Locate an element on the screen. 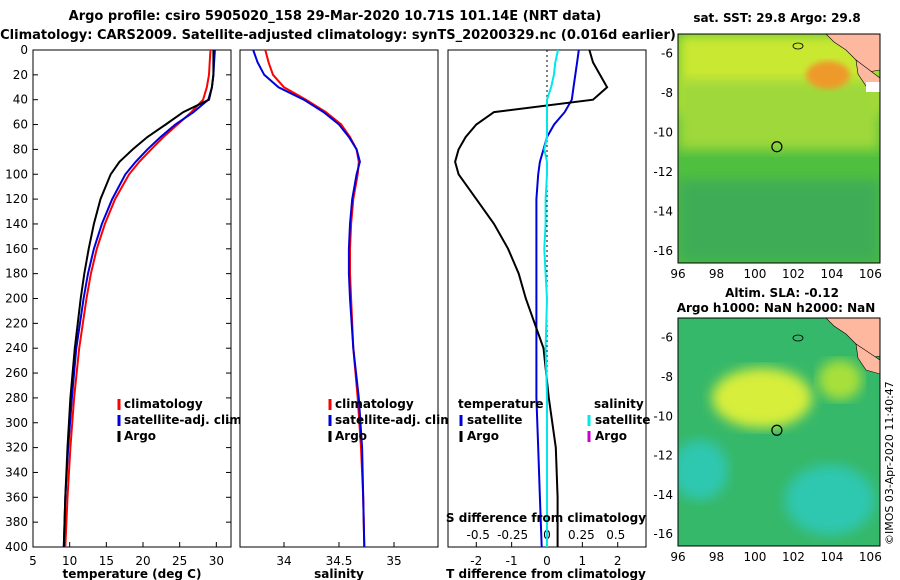 The width and height of the screenshot is (900, 580). difference-legend-temperature: temperature satellite Argo is located at coordinates (500, 420).